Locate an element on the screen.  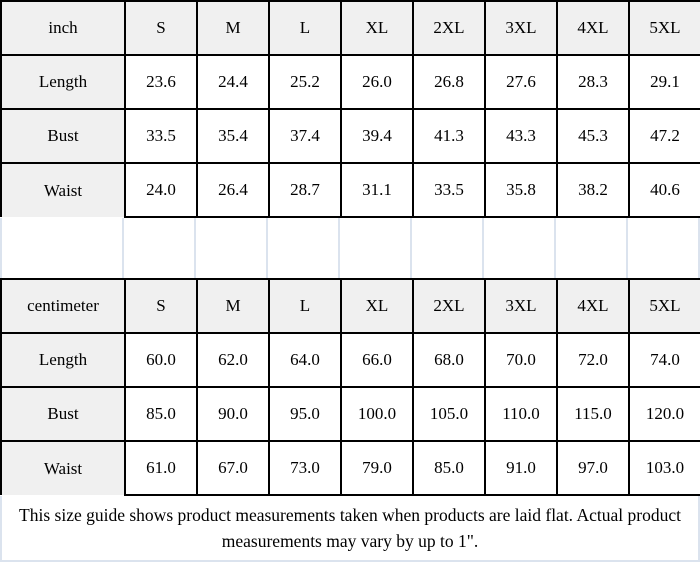
measurement-value-cell: 40.6 is located at coordinates (664, 190).